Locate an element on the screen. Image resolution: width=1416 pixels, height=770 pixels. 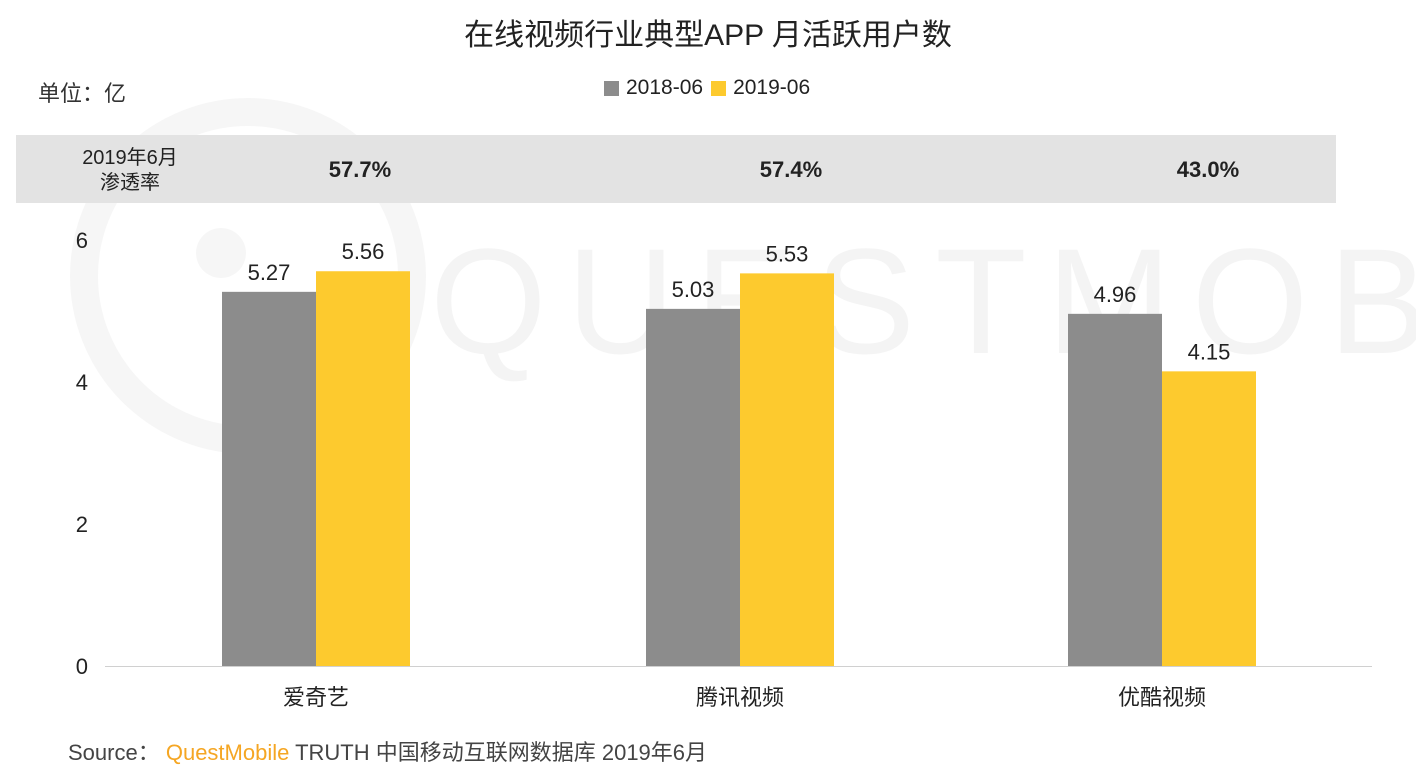
penetration-value-iqiyi: 57.7% is located at coordinates (360, 169).